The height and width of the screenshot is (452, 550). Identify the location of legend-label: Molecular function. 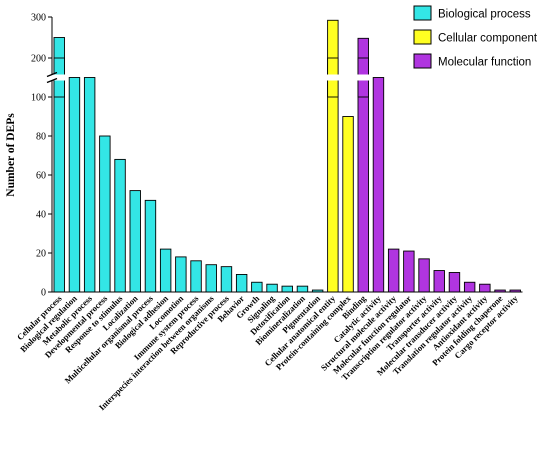
(484, 63).